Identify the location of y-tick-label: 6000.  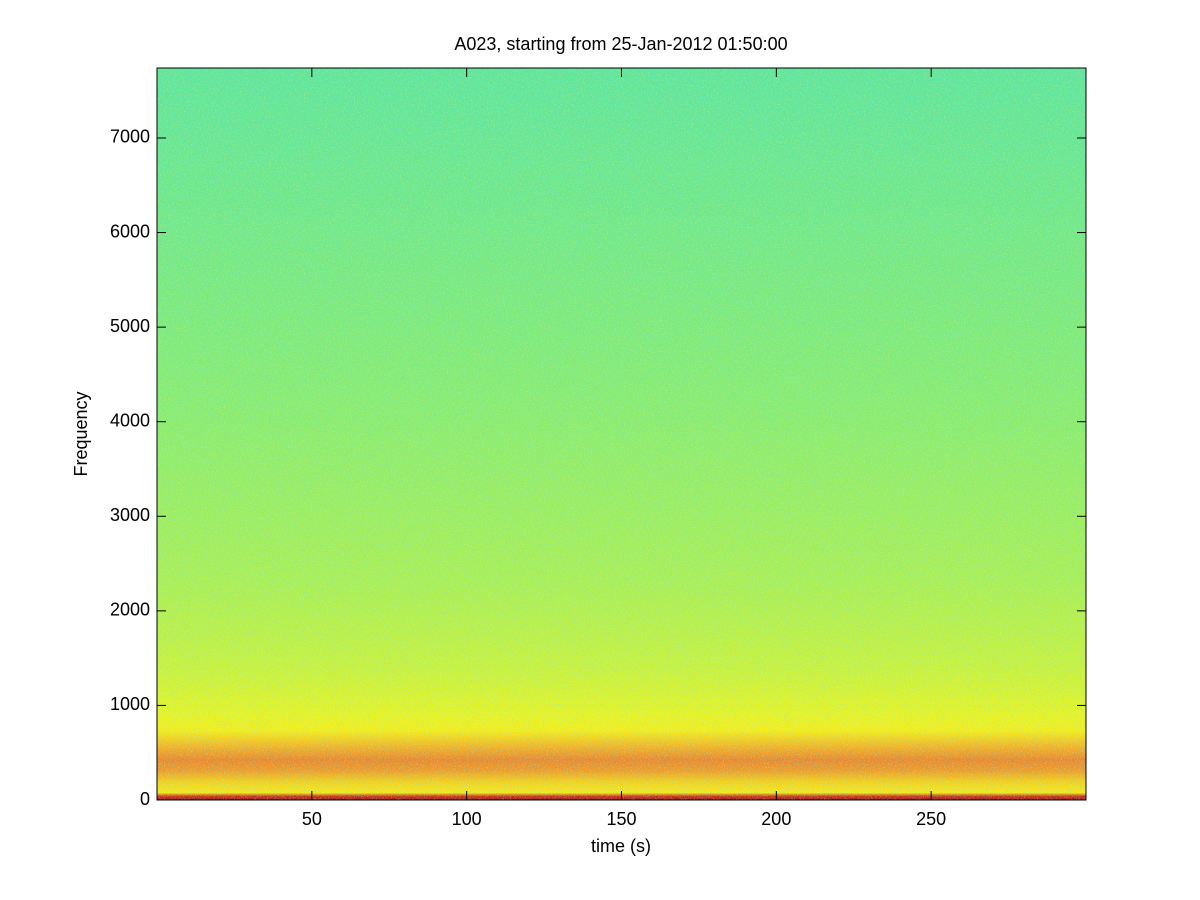
(130, 231).